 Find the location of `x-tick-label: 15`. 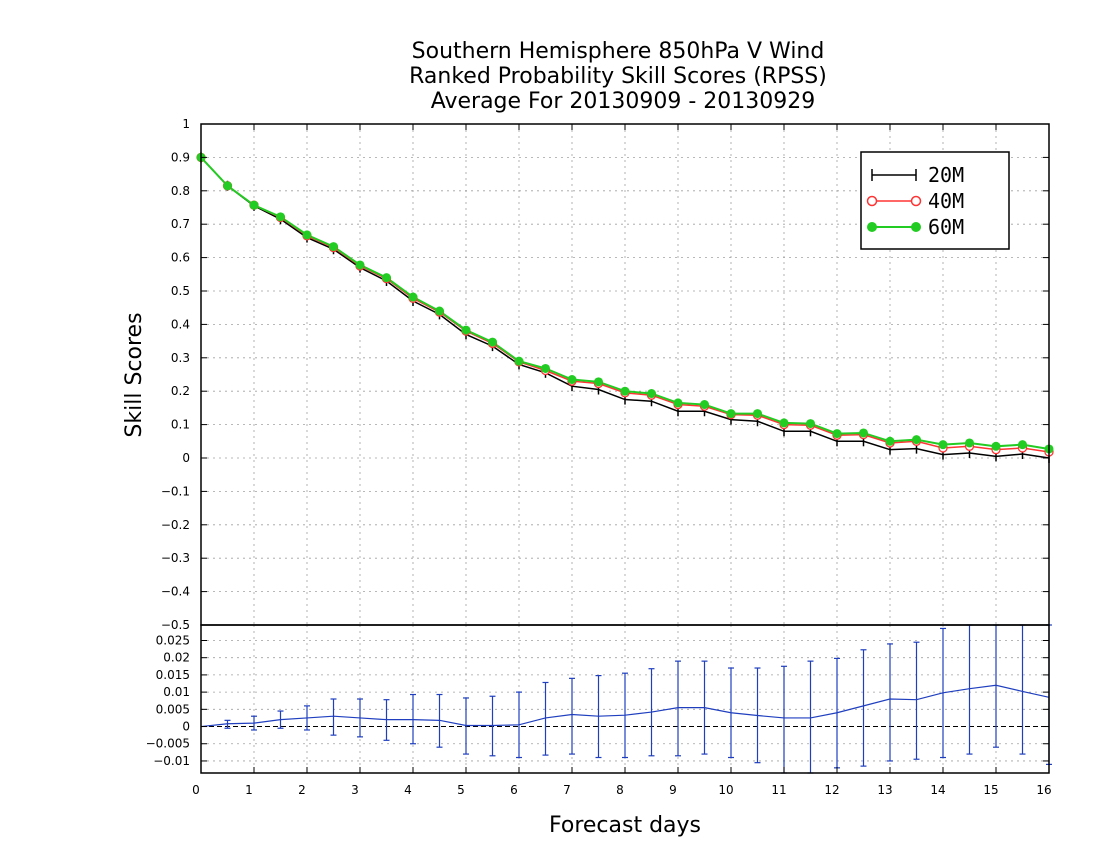

x-tick-label: 15 is located at coordinates (990, 790).